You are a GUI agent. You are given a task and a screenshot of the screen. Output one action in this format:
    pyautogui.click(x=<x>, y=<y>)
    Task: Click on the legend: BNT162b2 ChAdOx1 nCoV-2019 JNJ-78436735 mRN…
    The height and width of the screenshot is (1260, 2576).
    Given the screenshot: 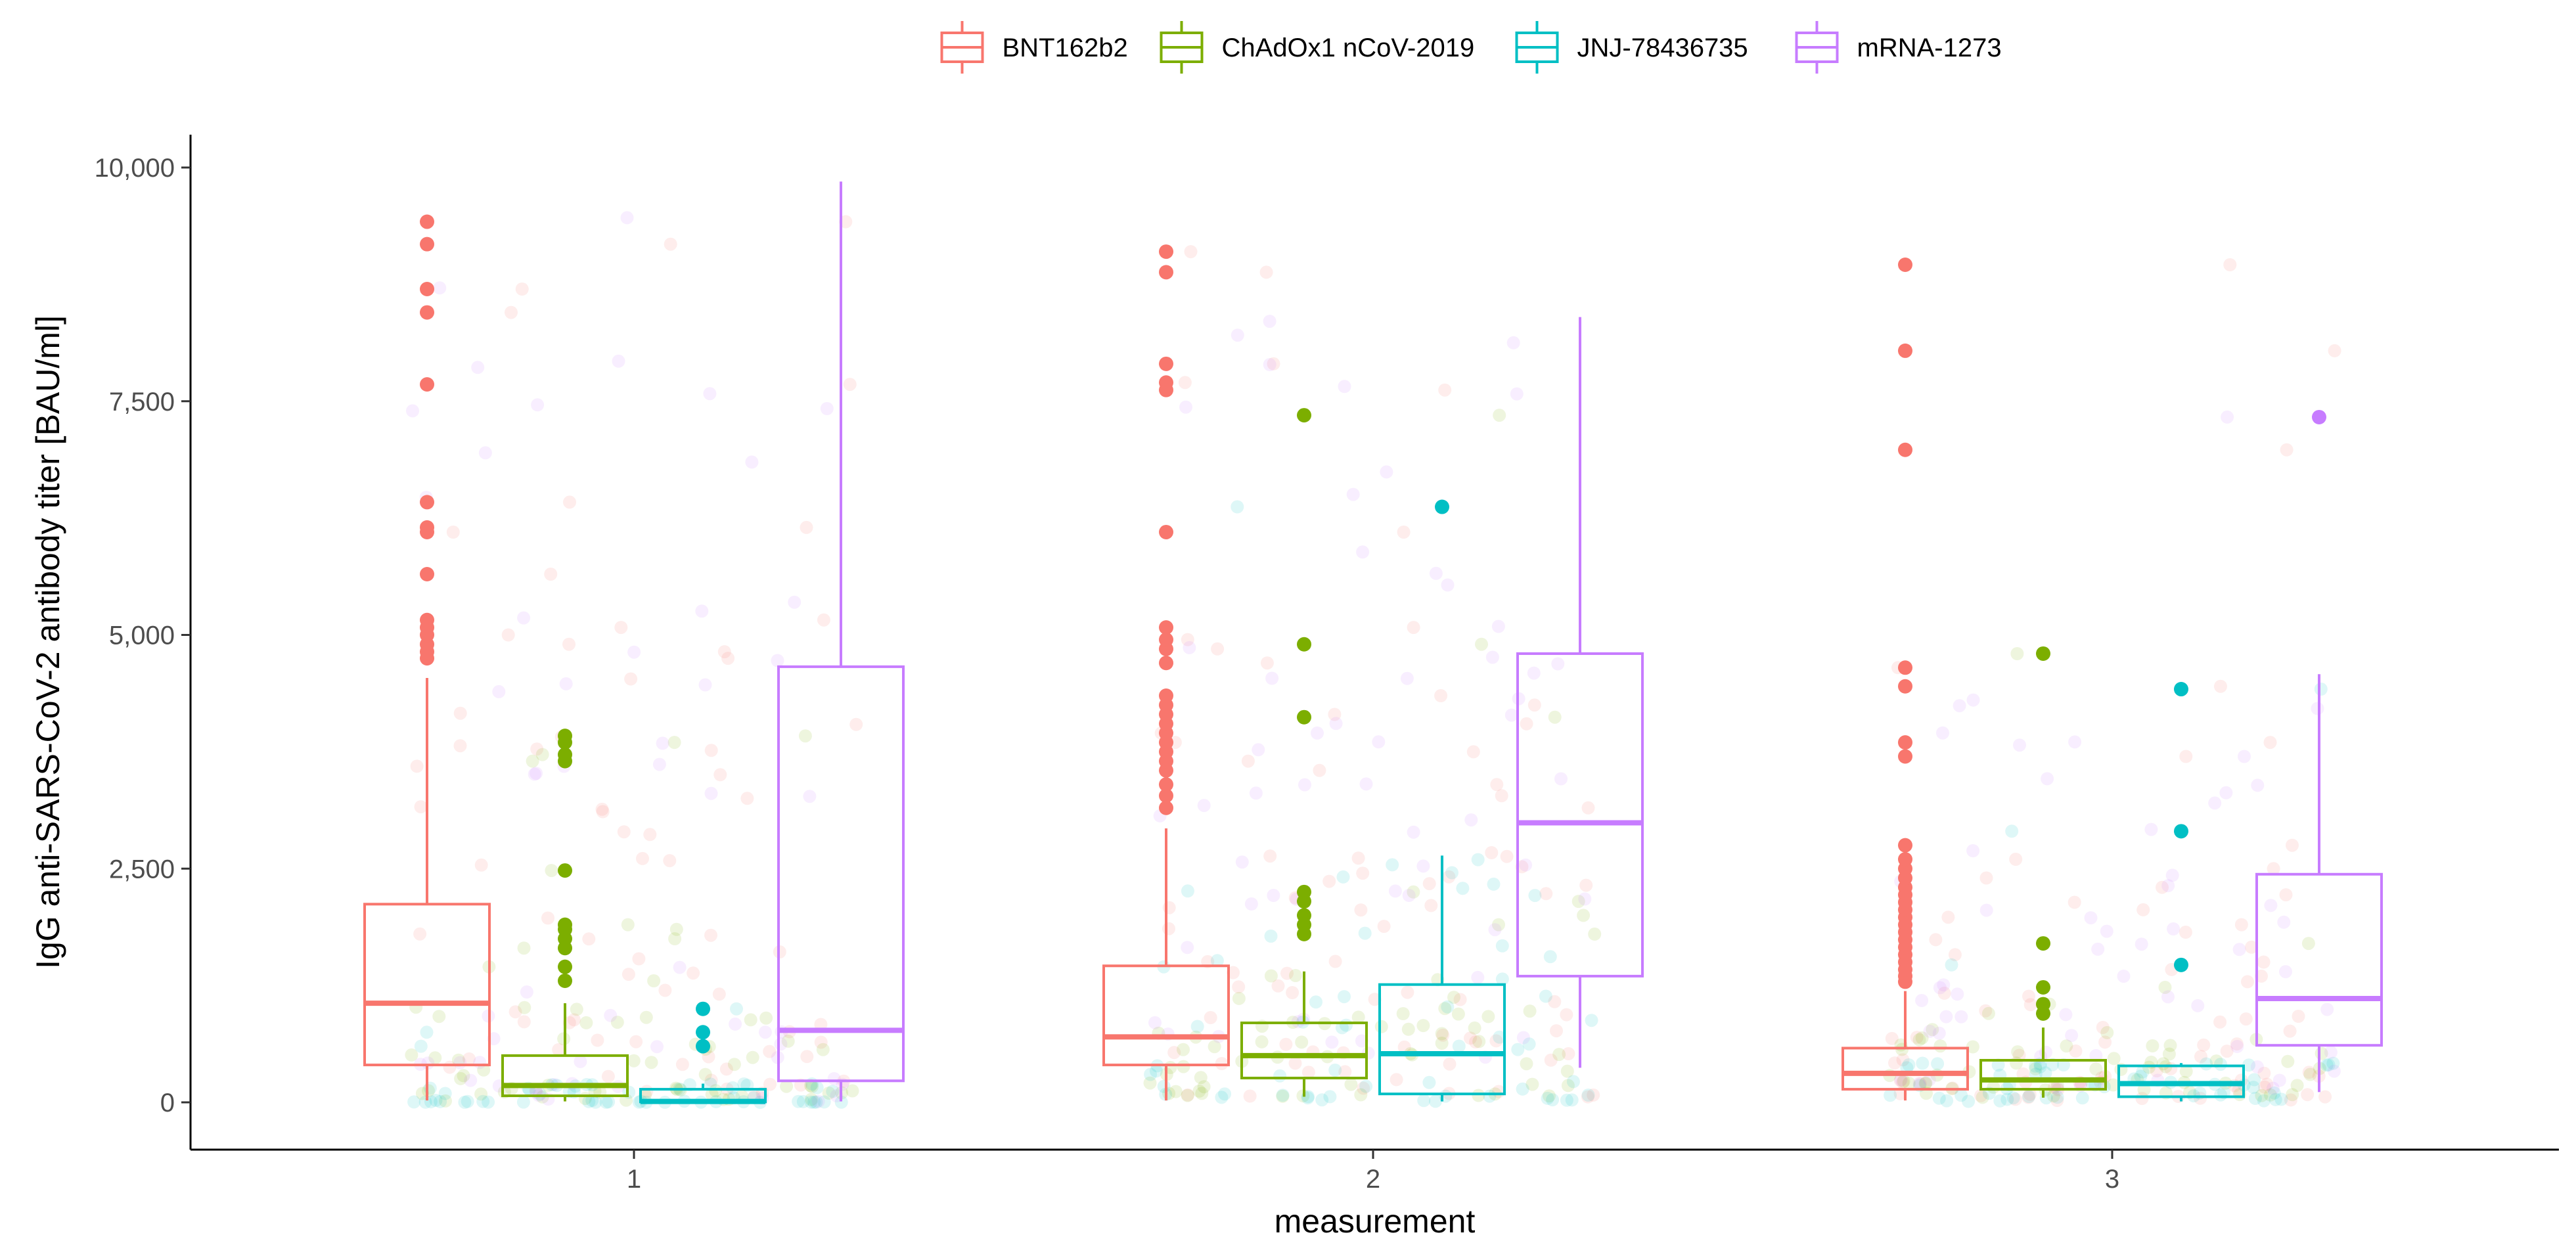 What is the action you would take?
    pyautogui.click(x=1471, y=47)
    